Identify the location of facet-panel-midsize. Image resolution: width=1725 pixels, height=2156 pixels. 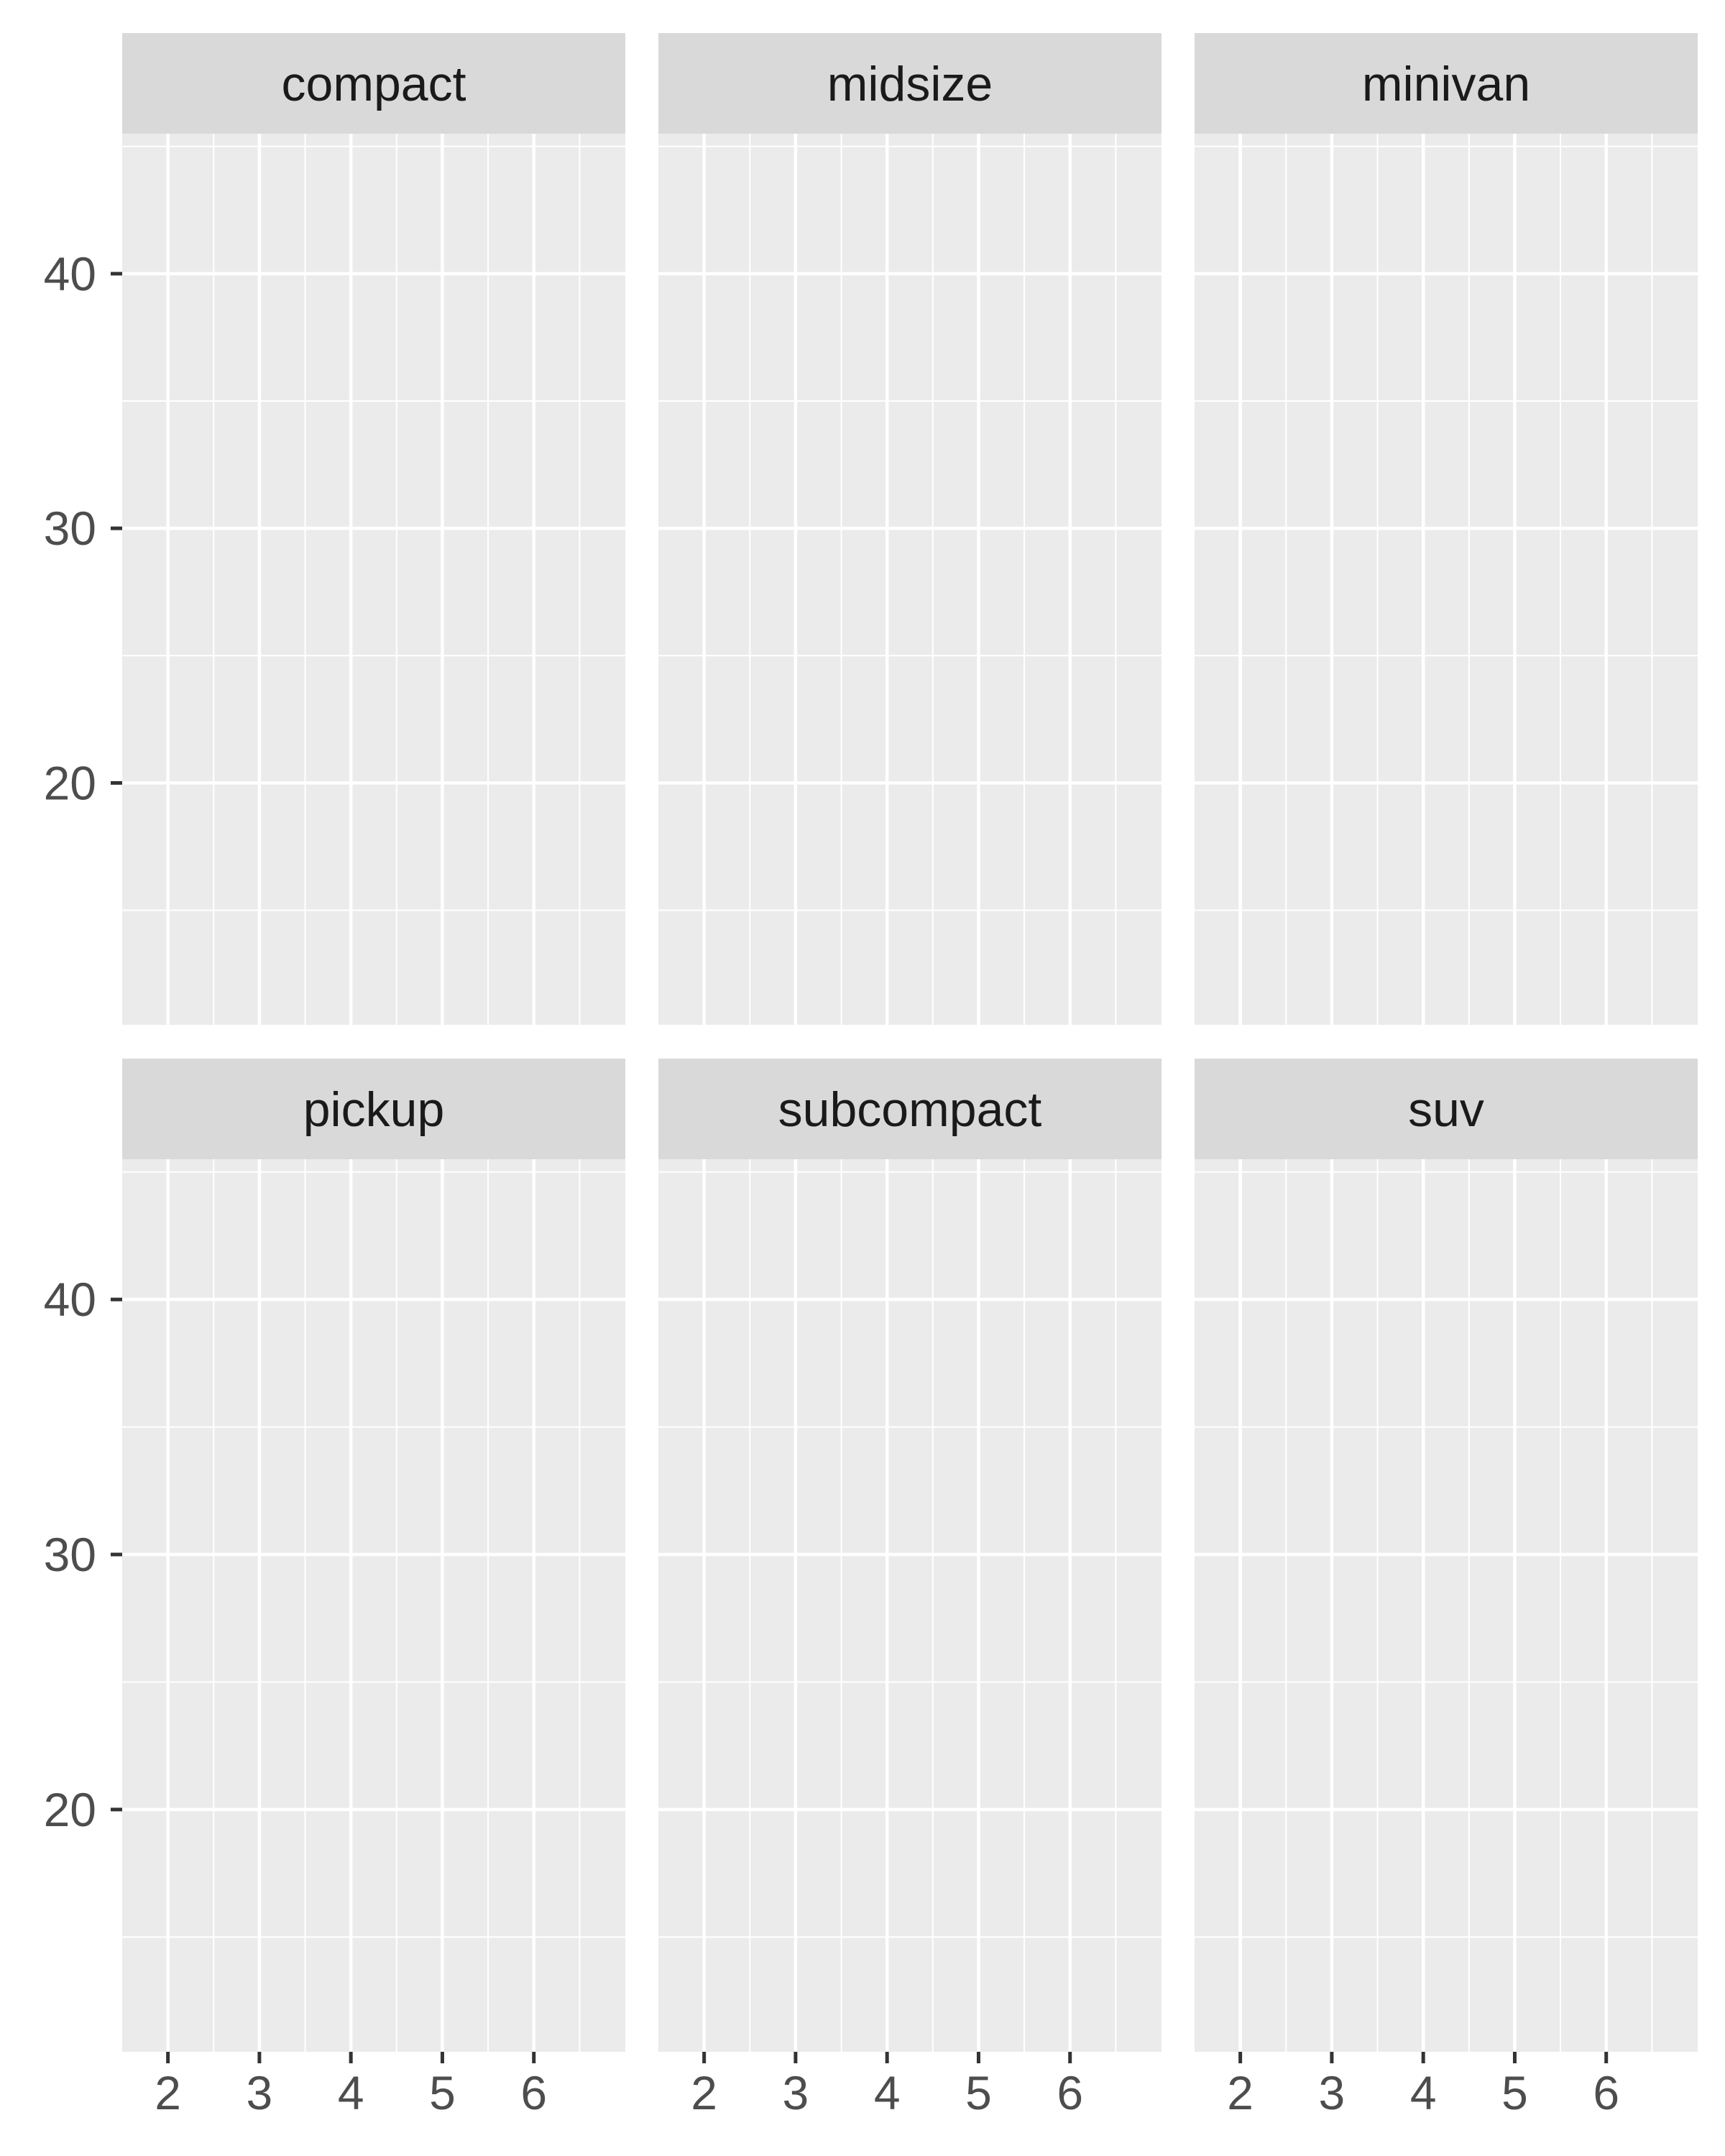
(910, 580).